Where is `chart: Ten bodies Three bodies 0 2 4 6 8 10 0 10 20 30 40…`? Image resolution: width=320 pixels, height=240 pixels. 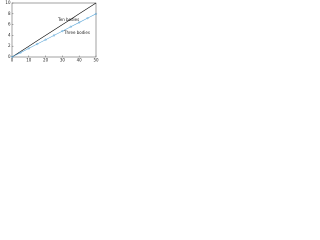
chart: Ten bodies Three bodies 0 2 4 6 8 10 0 10 20 30 40… is located at coordinates (52, 31).